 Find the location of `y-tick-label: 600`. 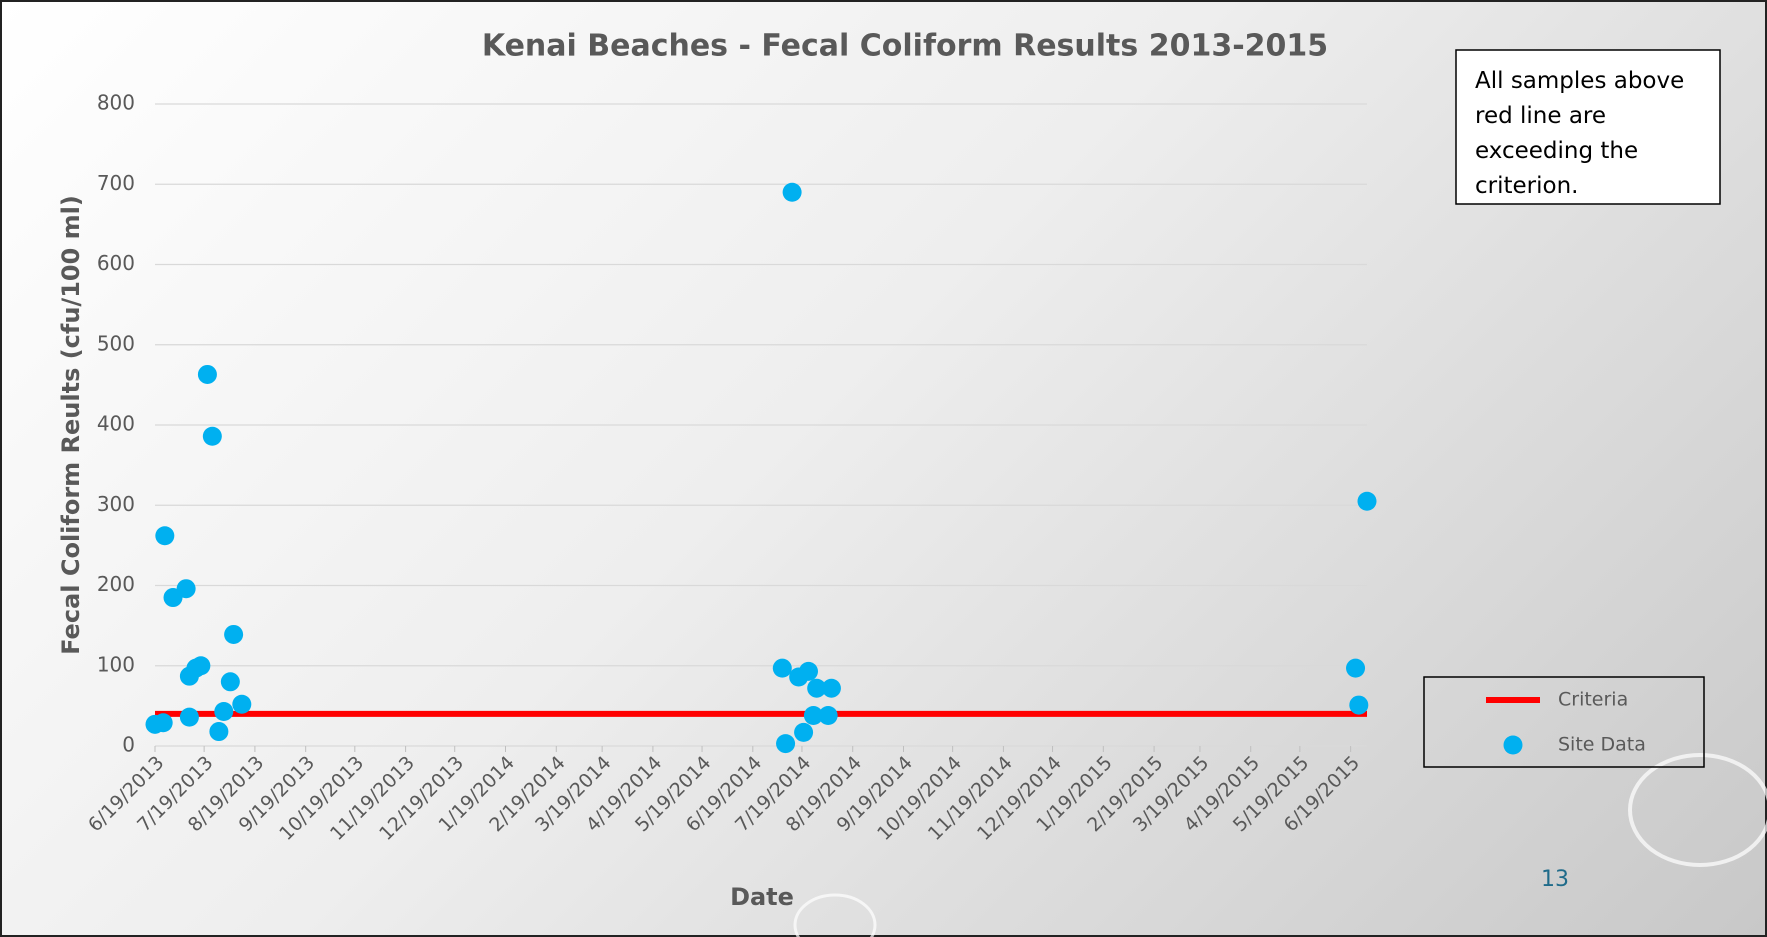

y-tick-label: 600 is located at coordinates (116, 263).